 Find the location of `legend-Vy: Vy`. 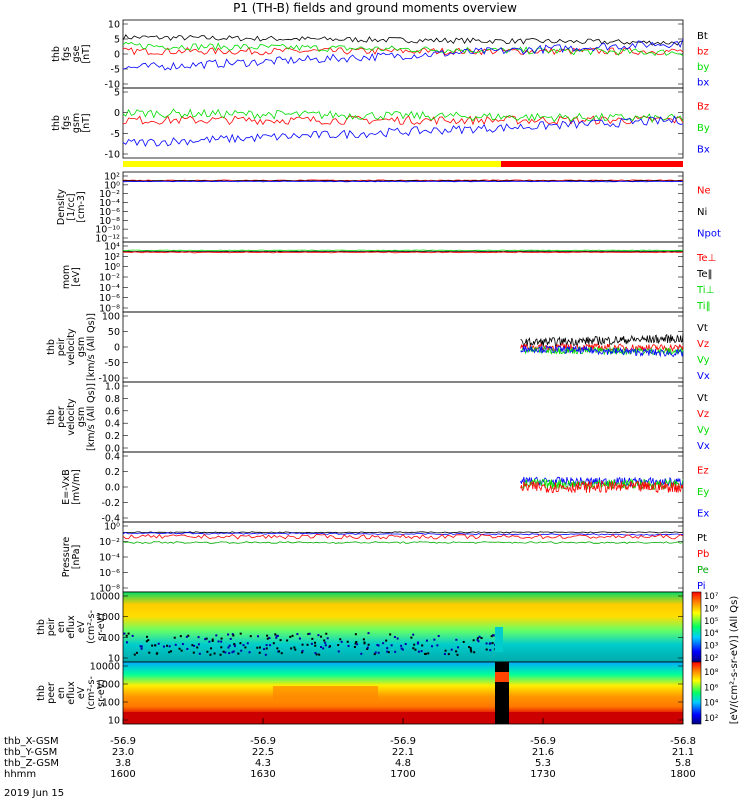

legend-Vy: Vy is located at coordinates (703, 360).